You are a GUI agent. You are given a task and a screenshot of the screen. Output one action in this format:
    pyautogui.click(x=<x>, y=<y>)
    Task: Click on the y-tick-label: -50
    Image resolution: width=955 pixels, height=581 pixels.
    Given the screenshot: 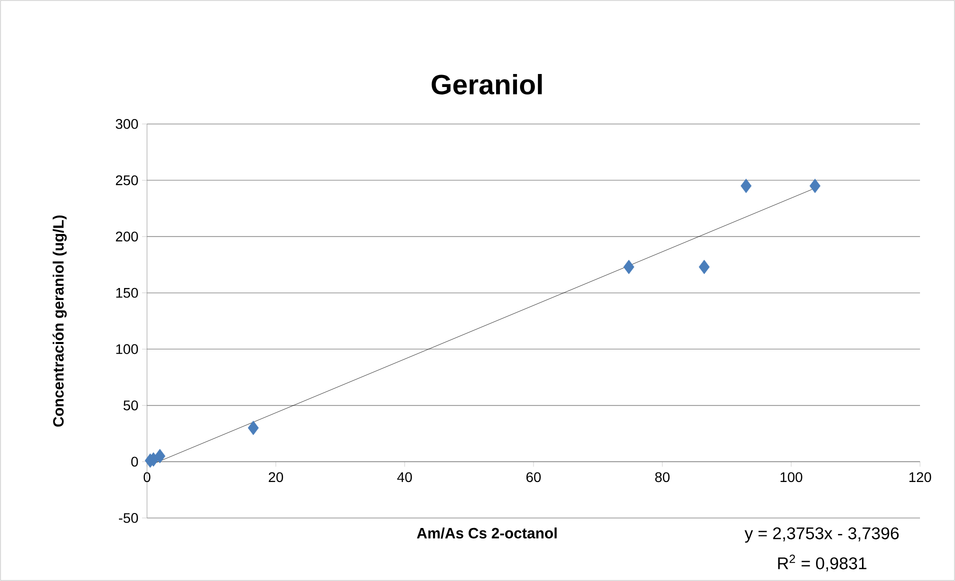 What is the action you would take?
    pyautogui.click(x=128, y=518)
    